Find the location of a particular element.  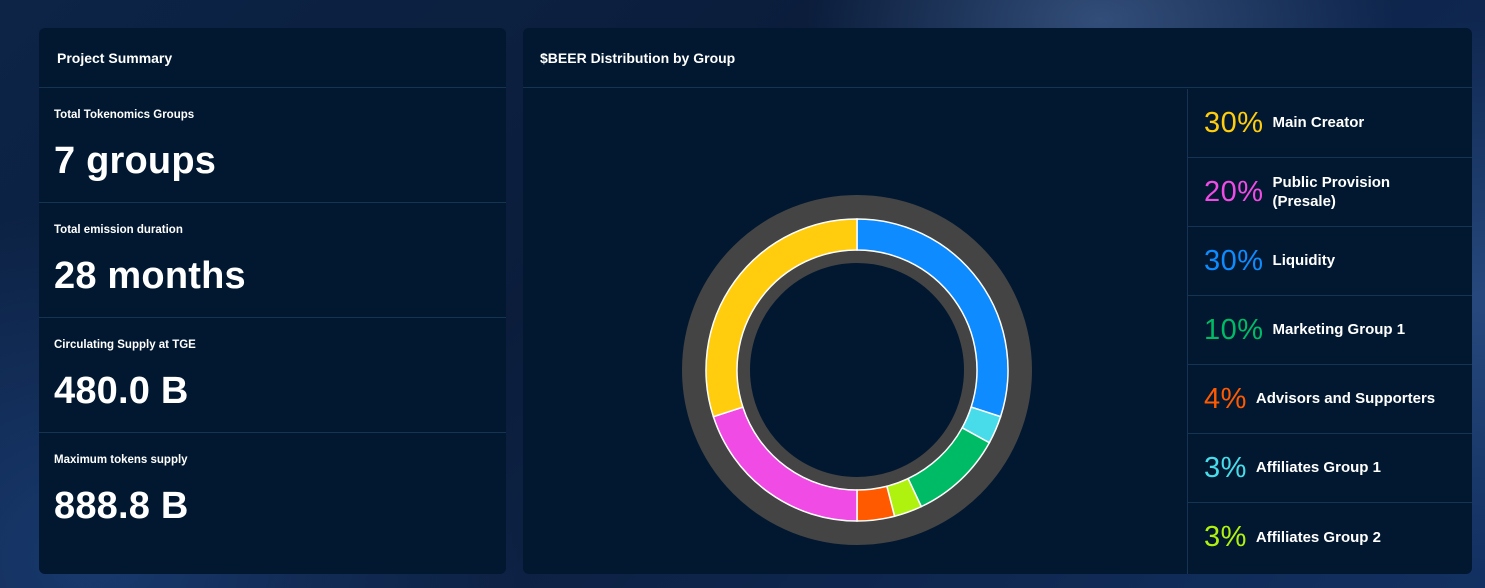

legend-label: Affiliates Group 1 is located at coordinates (1318, 468).